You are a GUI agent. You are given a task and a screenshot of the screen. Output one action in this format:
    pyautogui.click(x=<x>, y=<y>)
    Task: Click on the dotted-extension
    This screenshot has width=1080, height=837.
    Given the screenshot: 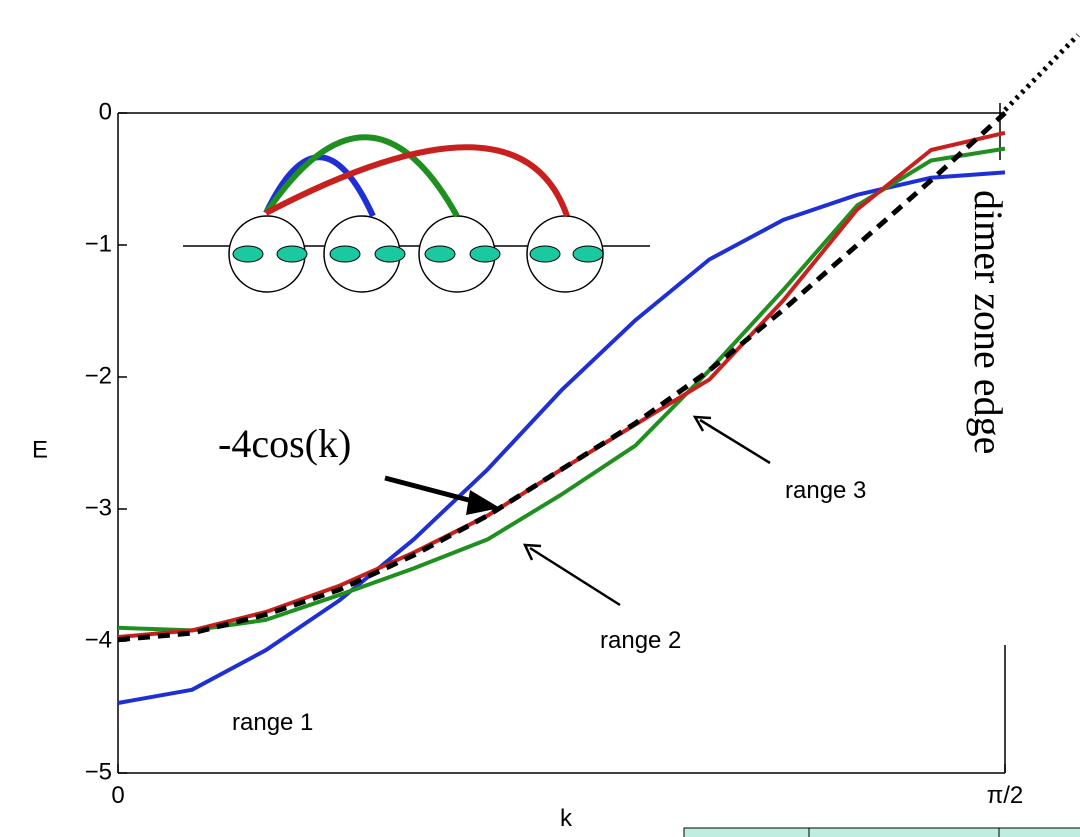 What is the action you would take?
    pyautogui.click(x=1041, y=72)
    